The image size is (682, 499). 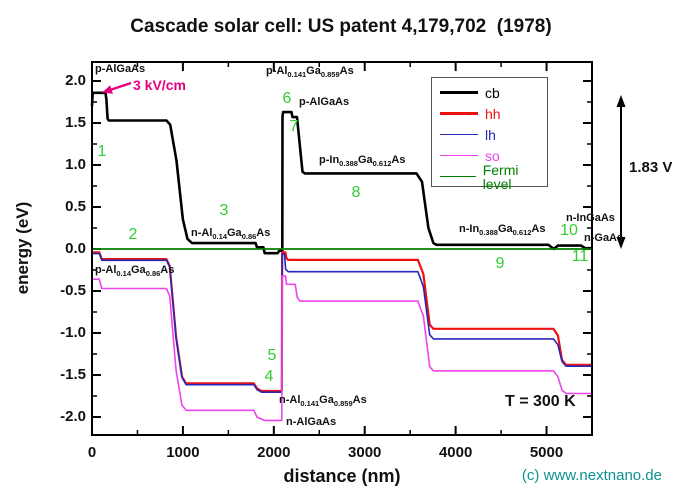 What do you see at coordinates (455, 452) in the screenshot?
I see `x-tick-label: 4000` at bounding box center [455, 452].